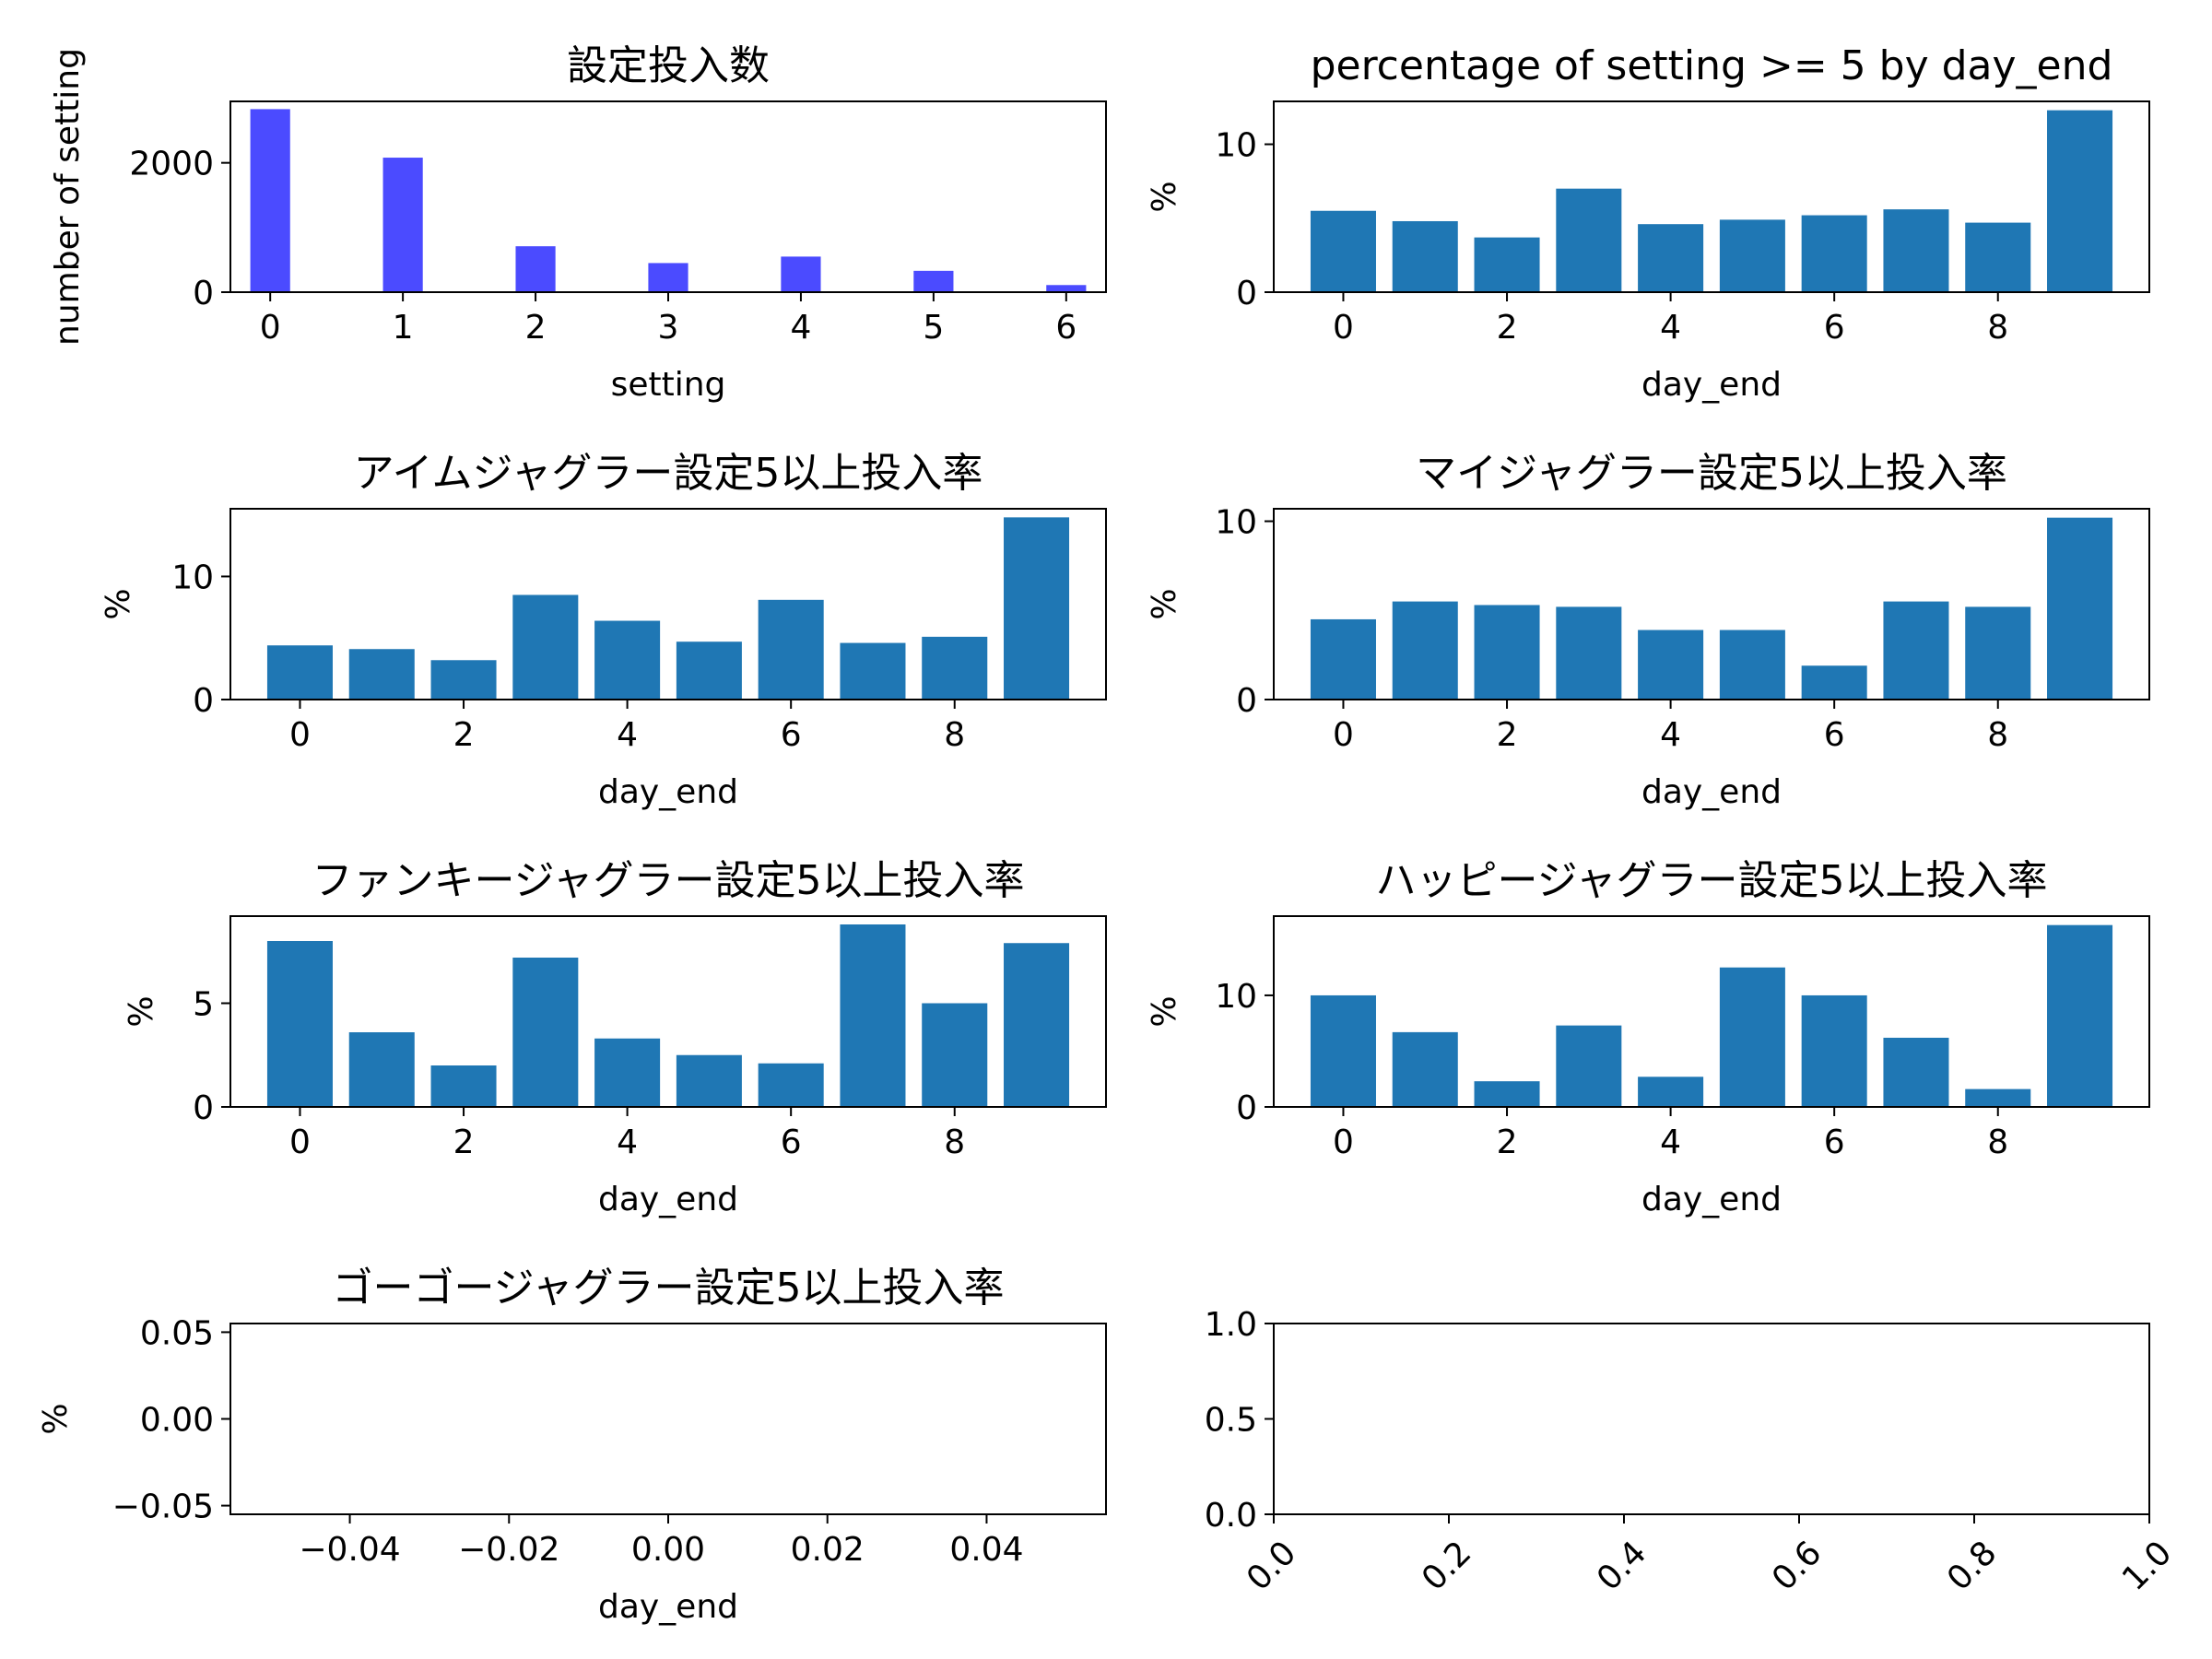 The height and width of the screenshot is (1659, 2212). I want to click on x-tick-label-4-2: 4, so click(627, 1142).